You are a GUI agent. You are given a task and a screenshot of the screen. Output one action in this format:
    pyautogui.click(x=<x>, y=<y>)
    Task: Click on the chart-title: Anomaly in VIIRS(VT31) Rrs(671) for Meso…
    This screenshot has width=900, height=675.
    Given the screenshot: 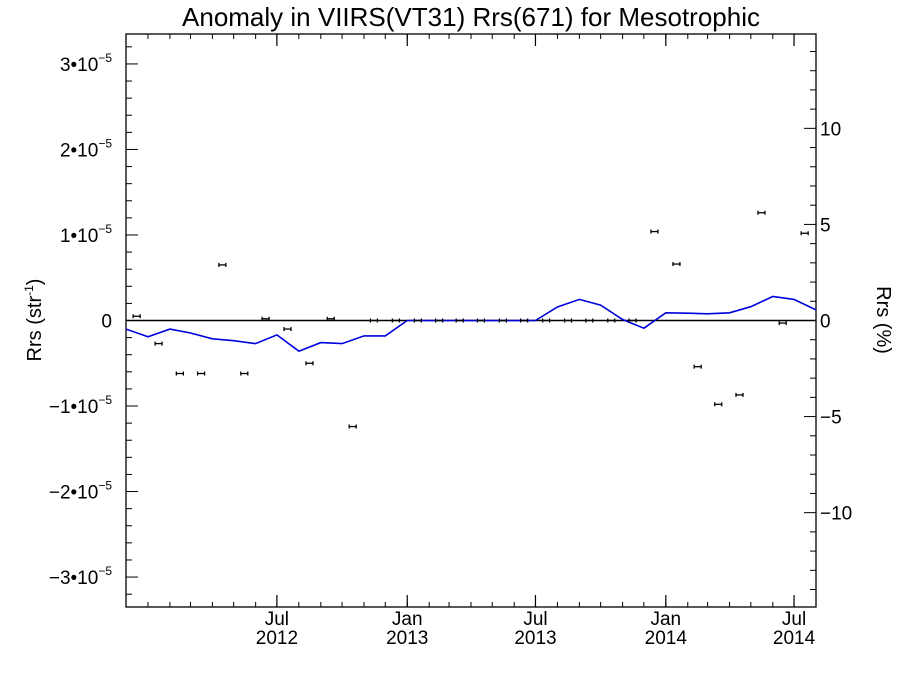 What is the action you would take?
    pyautogui.click(x=471, y=17)
    